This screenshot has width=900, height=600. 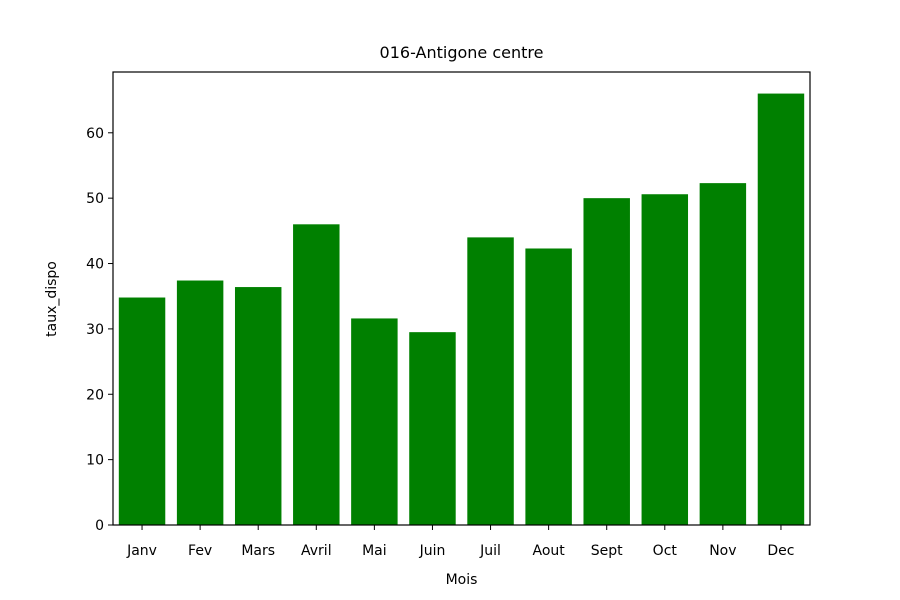 What do you see at coordinates (316, 551) in the screenshot?
I see `x-tick-label: Avril` at bounding box center [316, 551].